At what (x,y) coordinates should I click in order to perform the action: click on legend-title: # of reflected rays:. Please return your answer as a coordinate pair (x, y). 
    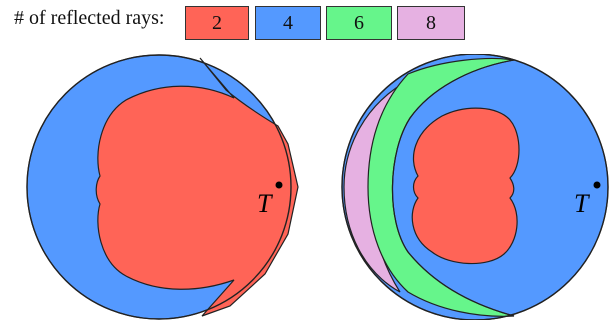
    Looking at the image, I should click on (89, 18).